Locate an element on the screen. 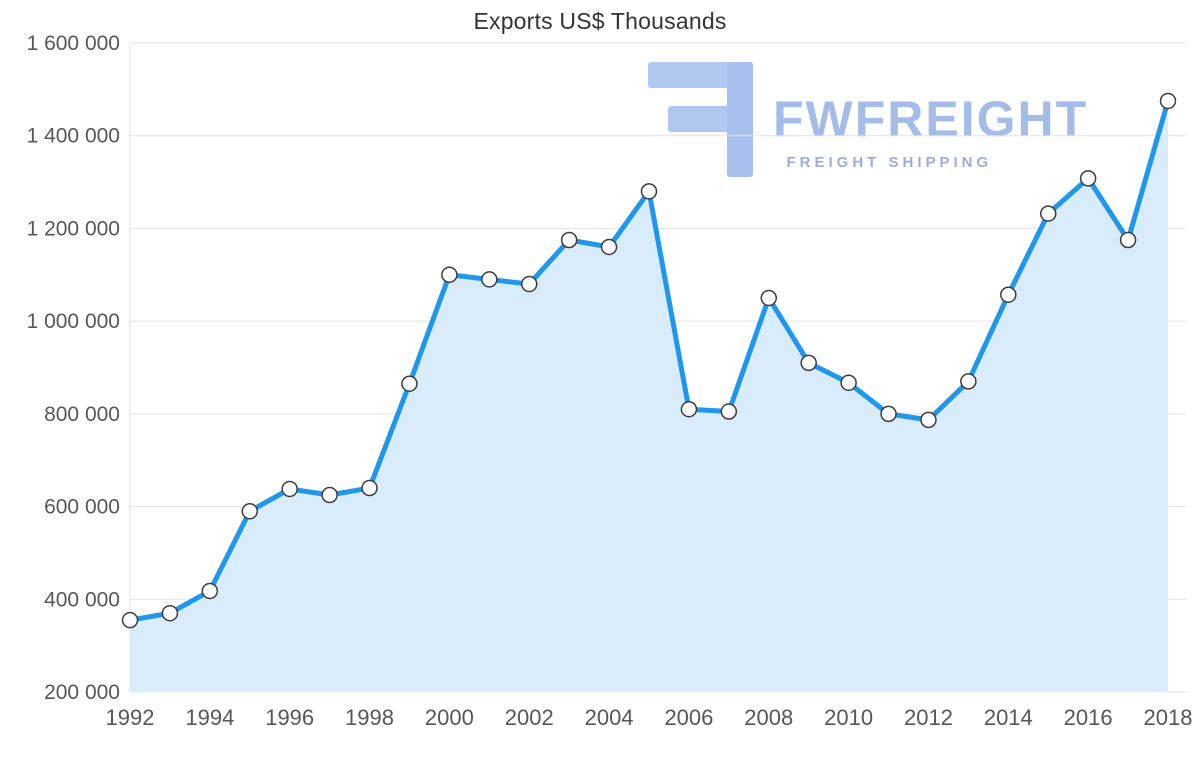 This screenshot has width=1200, height=763. y-tick-label: 1 400 000 is located at coordinates (73, 136).